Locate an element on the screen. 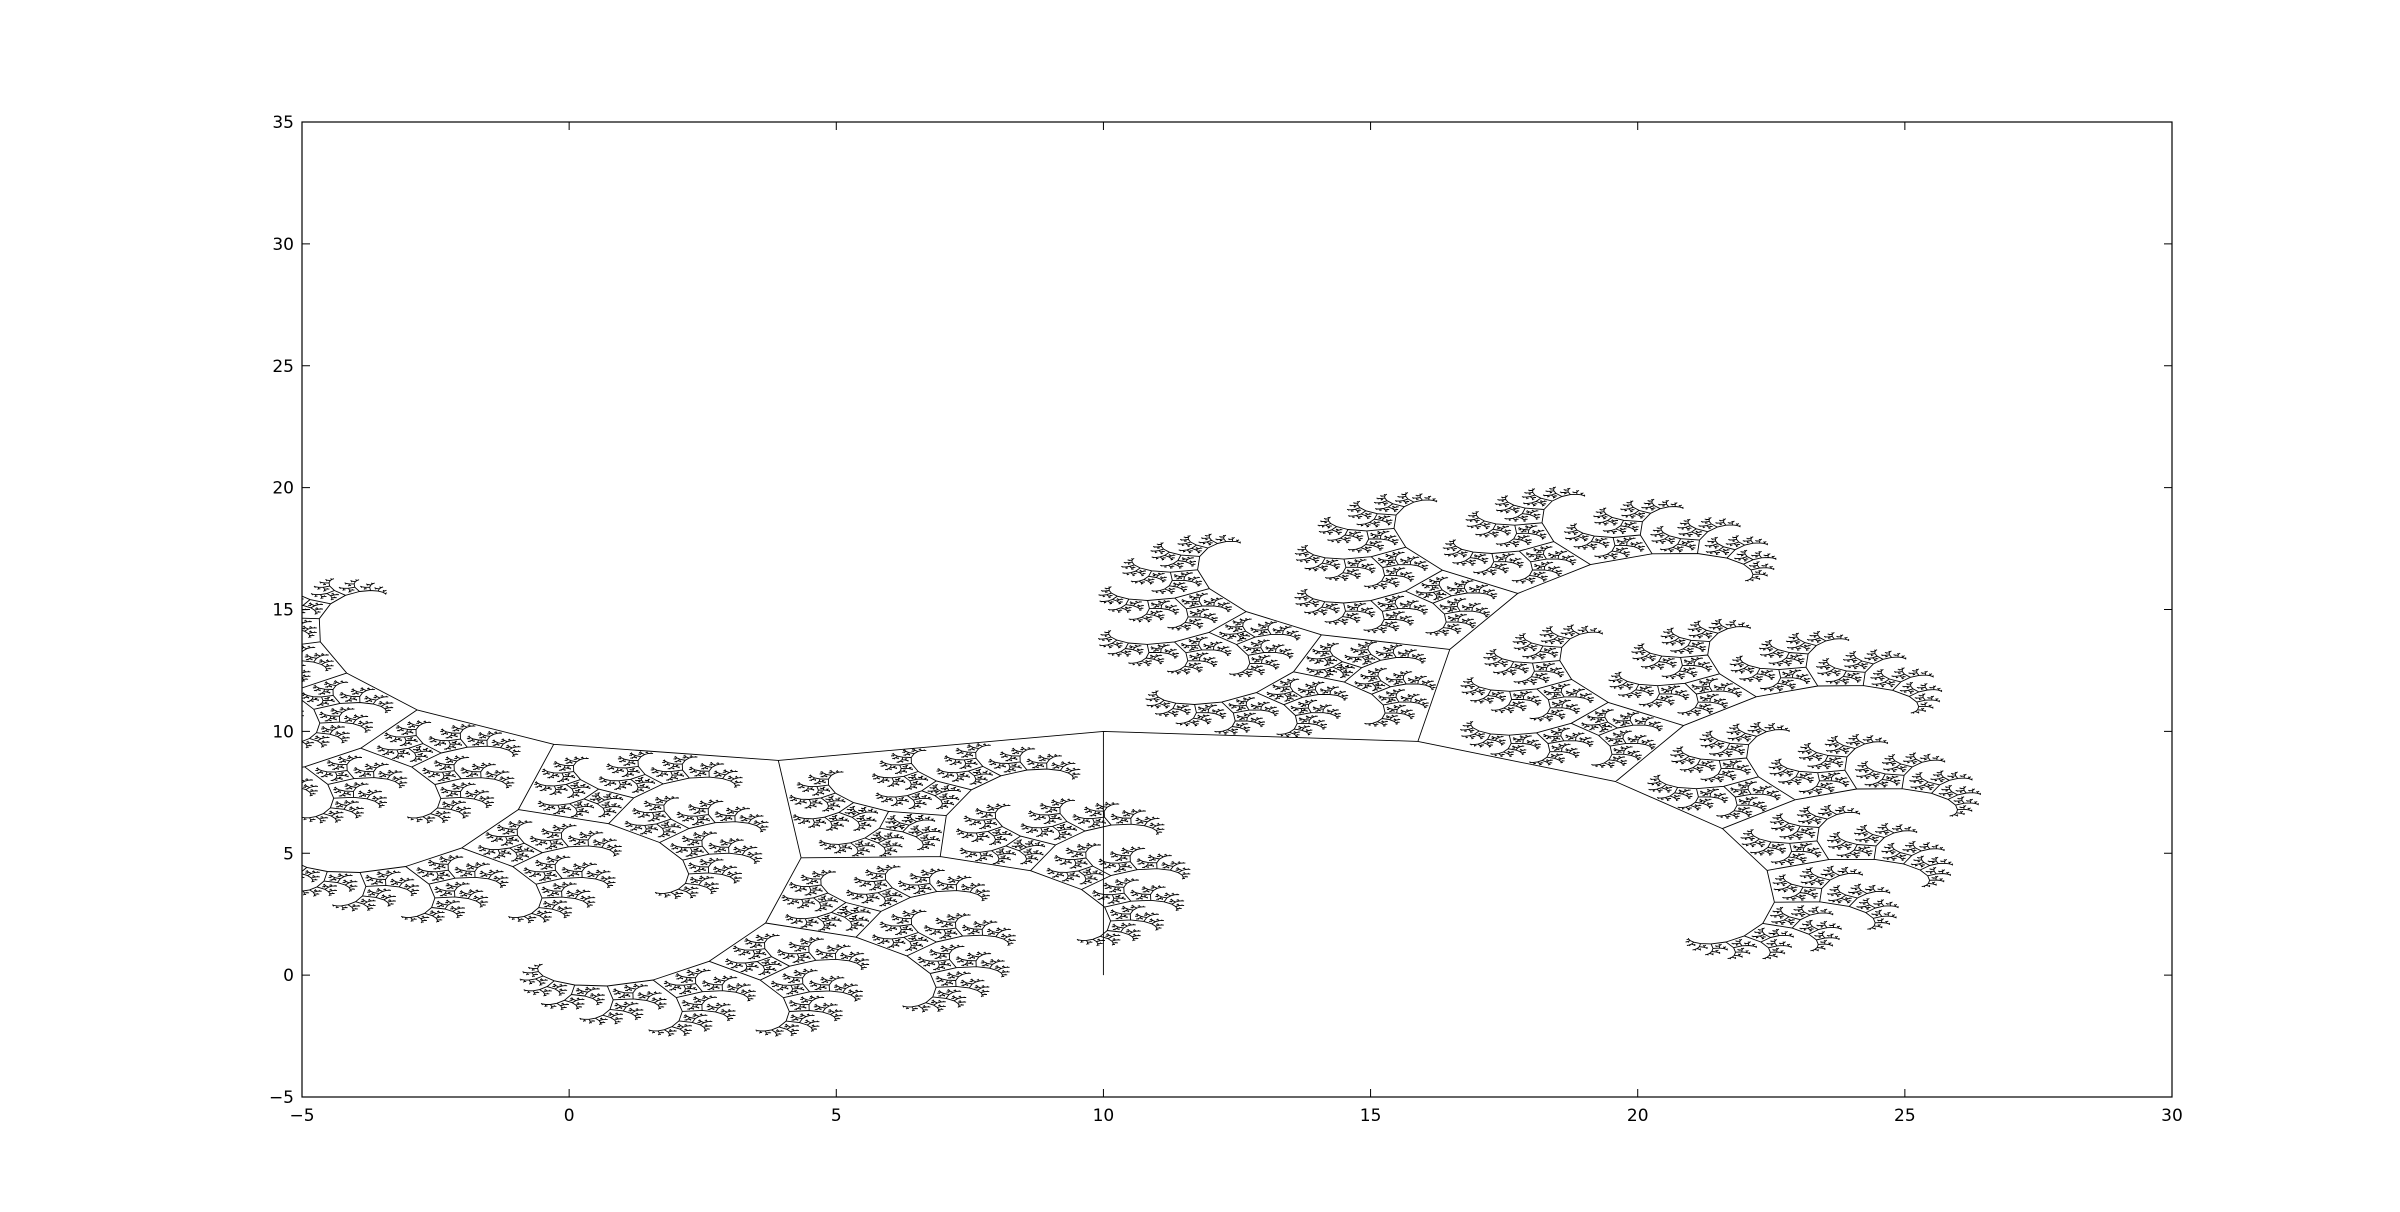 The image size is (2400, 1212). y-tick-label: 35 is located at coordinates (283, 123).